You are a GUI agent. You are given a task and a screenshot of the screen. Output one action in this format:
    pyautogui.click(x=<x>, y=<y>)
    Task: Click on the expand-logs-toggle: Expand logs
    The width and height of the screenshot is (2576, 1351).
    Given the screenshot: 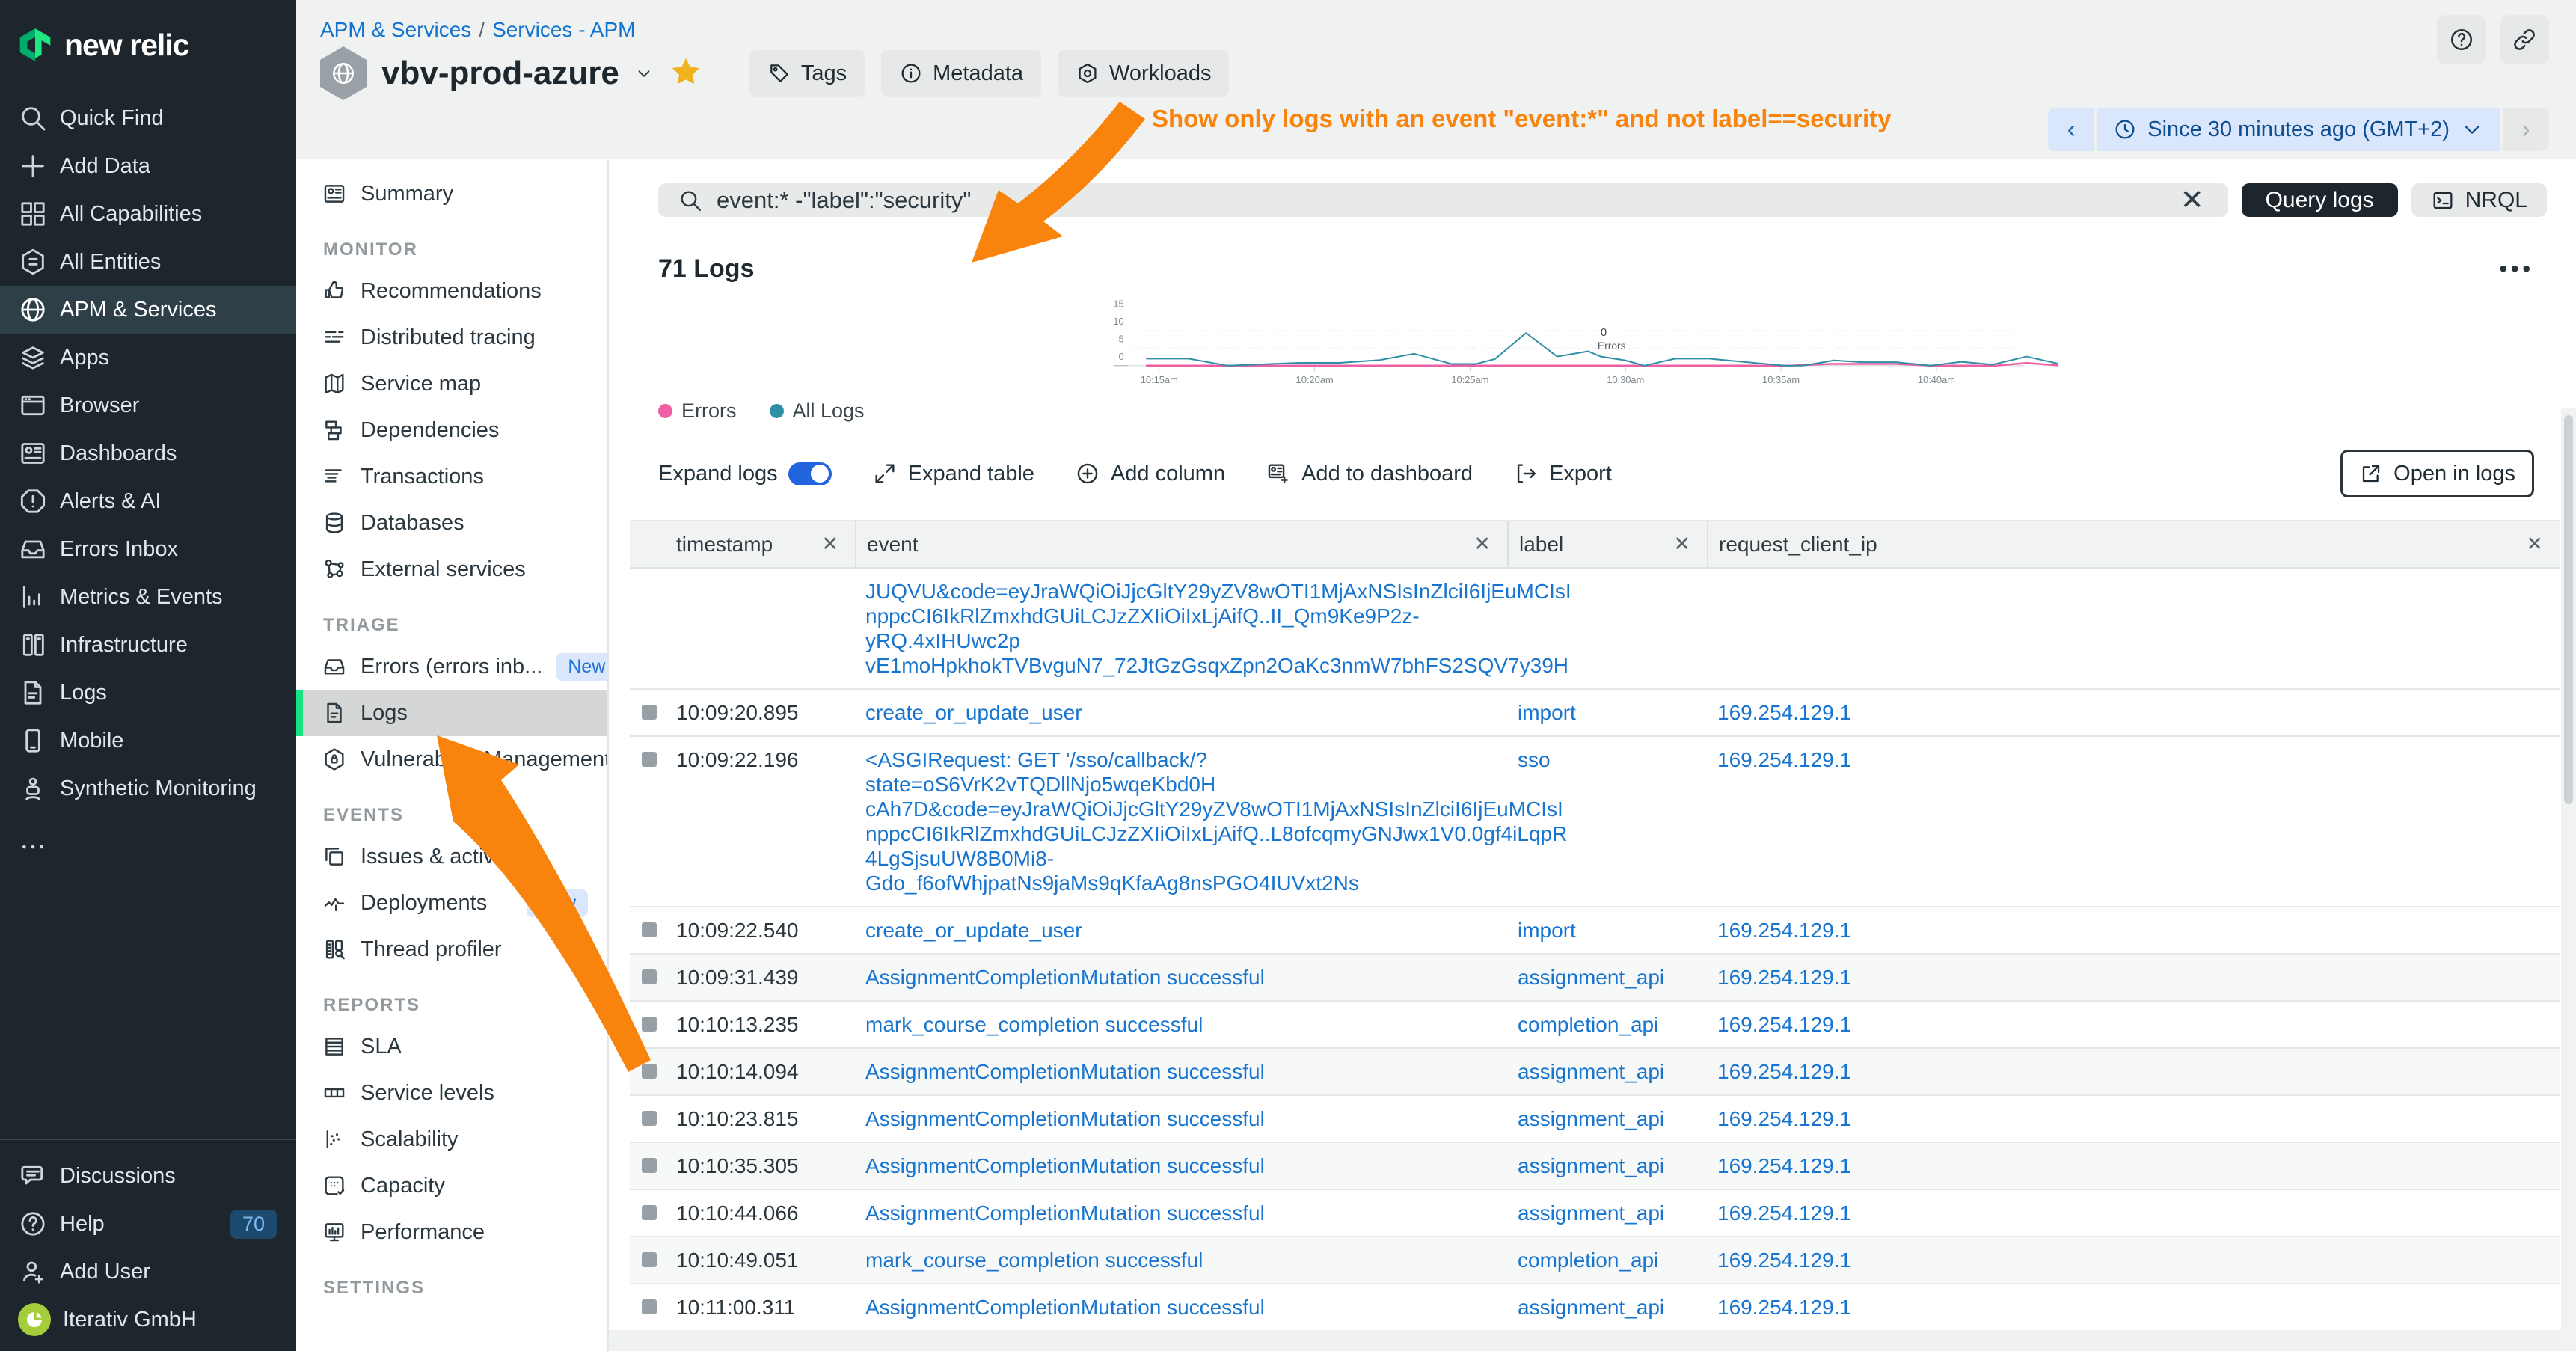 What is the action you would take?
    pyautogui.click(x=745, y=474)
    